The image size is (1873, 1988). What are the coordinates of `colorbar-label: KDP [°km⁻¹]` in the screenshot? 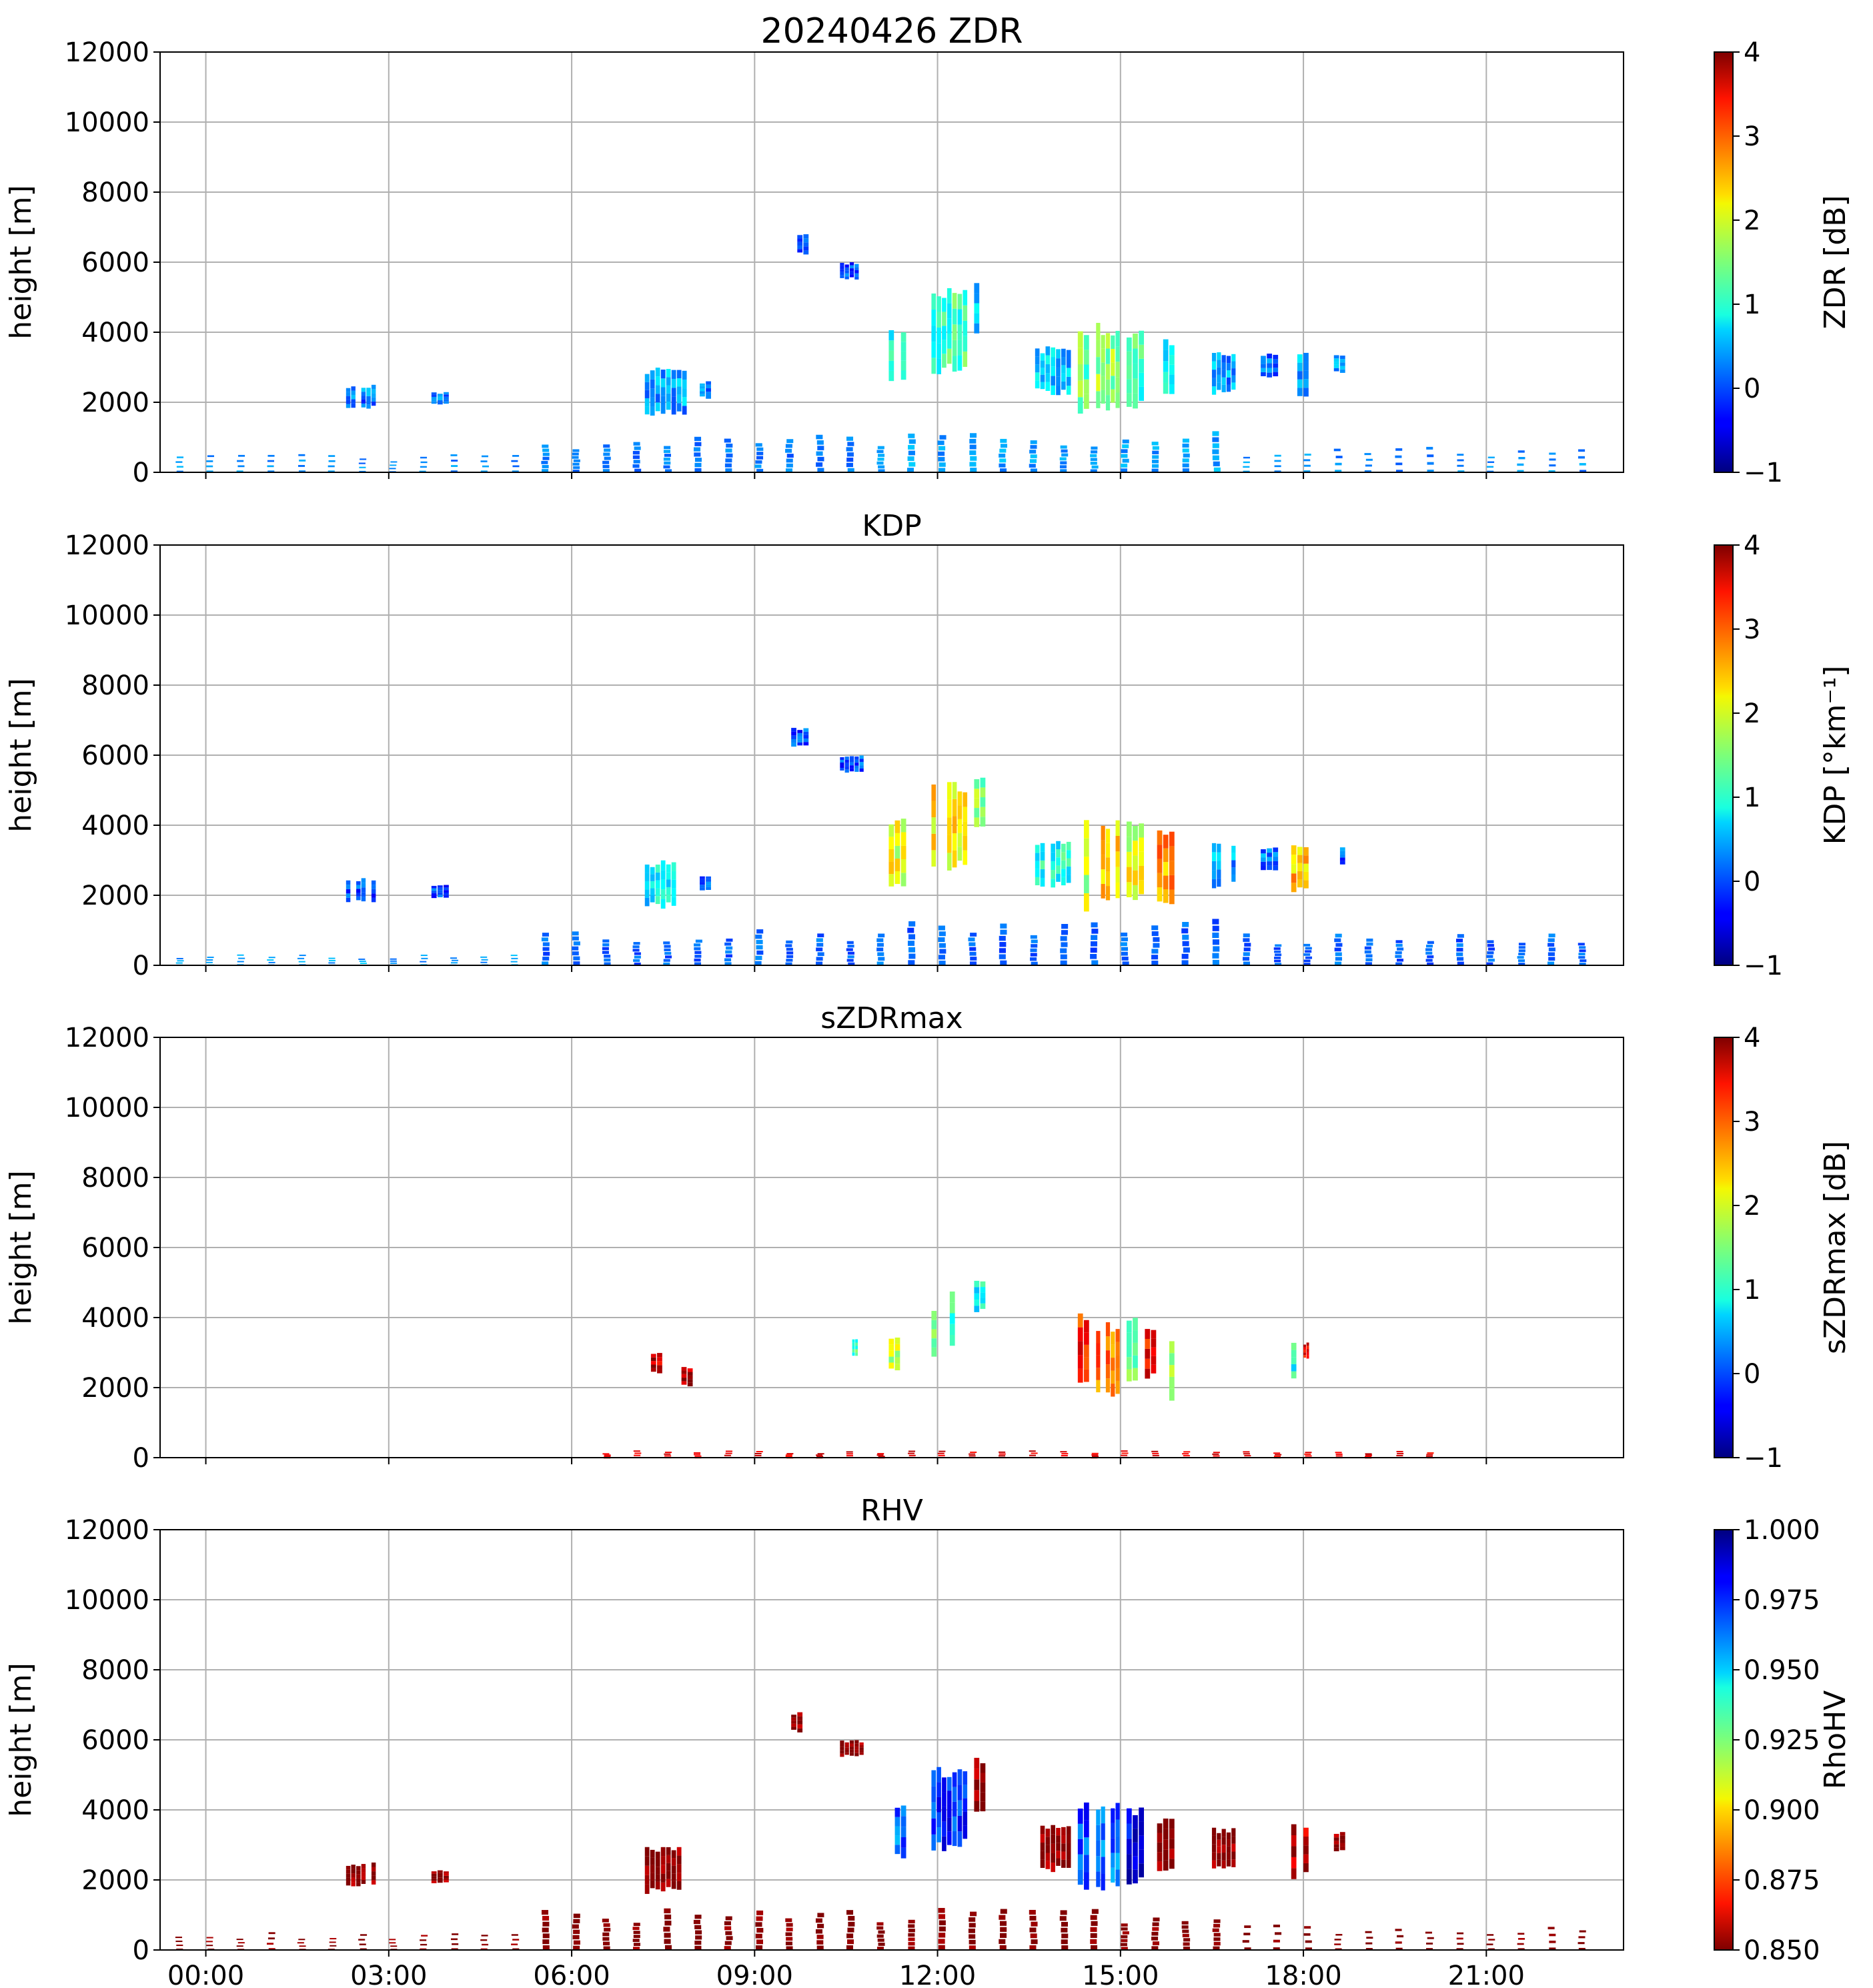 It's located at (1835, 755).